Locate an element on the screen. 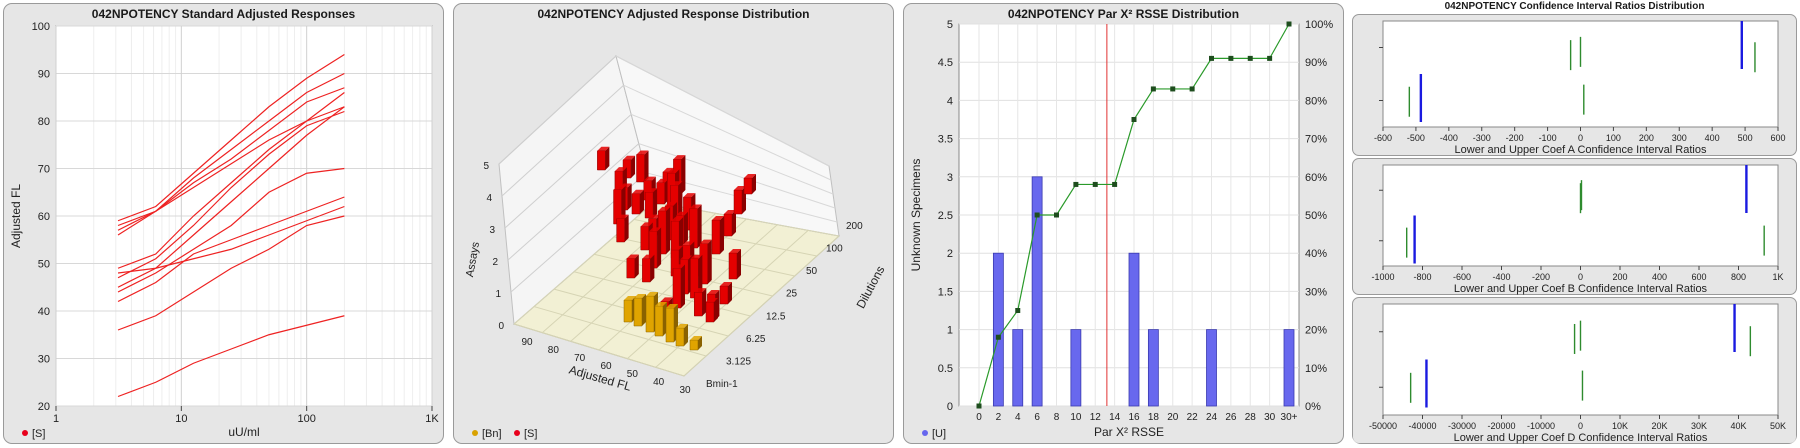 Image resolution: width=1800 pixels, height=448 pixels. y-tick-label: 50 is located at coordinates (812, 271).